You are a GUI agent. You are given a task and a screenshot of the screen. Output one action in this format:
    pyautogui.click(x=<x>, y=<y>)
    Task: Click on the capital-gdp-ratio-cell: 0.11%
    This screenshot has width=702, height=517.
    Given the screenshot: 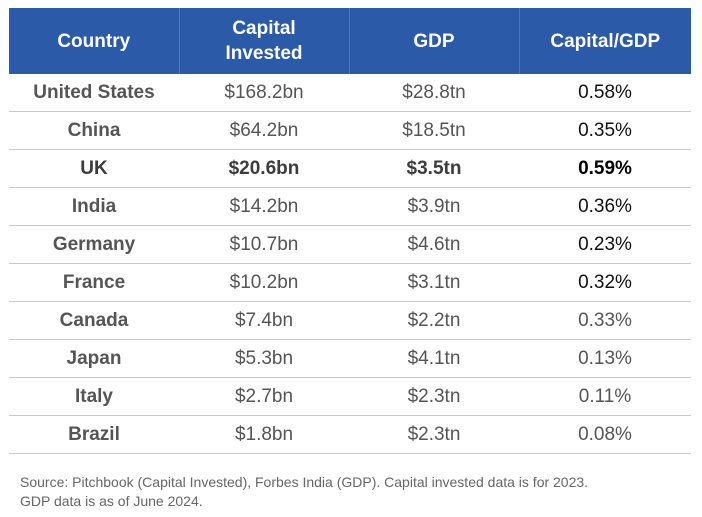 What is the action you would take?
    pyautogui.click(x=605, y=396)
    